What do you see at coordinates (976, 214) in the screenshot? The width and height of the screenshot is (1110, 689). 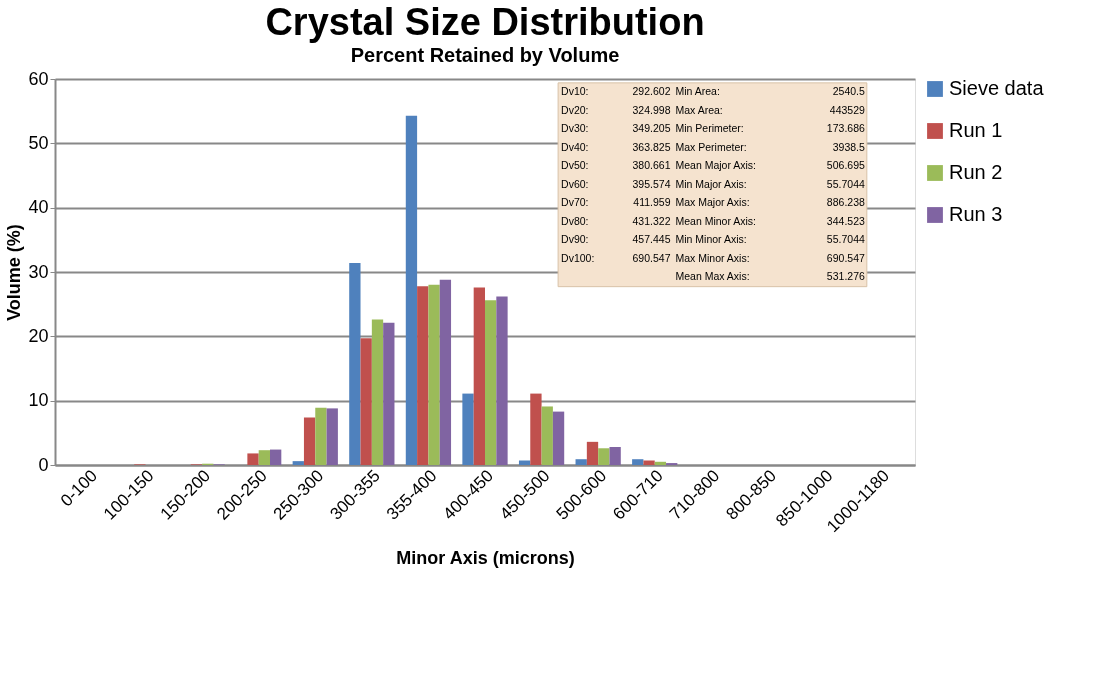 I see `legend-label: Run 3` at bounding box center [976, 214].